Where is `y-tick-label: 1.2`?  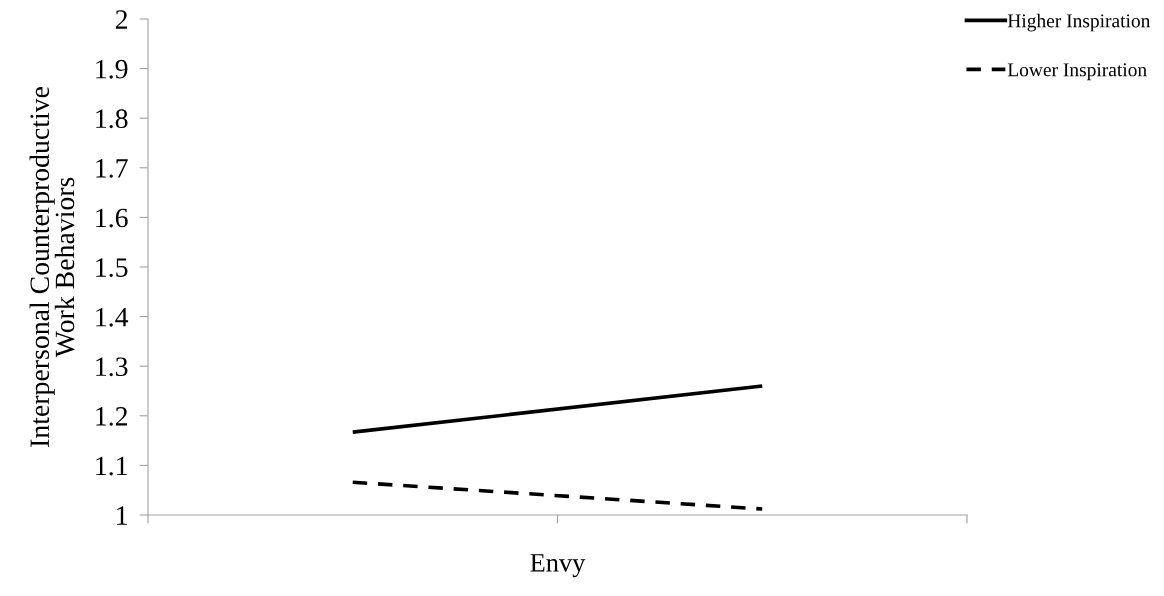 y-tick-label: 1.2 is located at coordinates (112, 416).